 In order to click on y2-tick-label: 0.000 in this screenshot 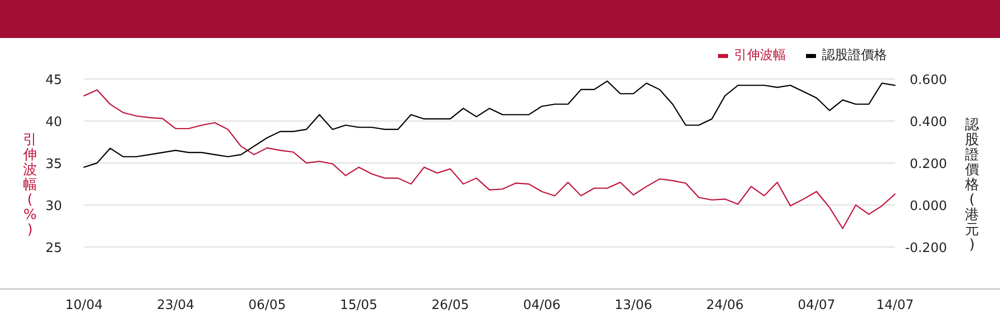, I will do `click(928, 206)`.